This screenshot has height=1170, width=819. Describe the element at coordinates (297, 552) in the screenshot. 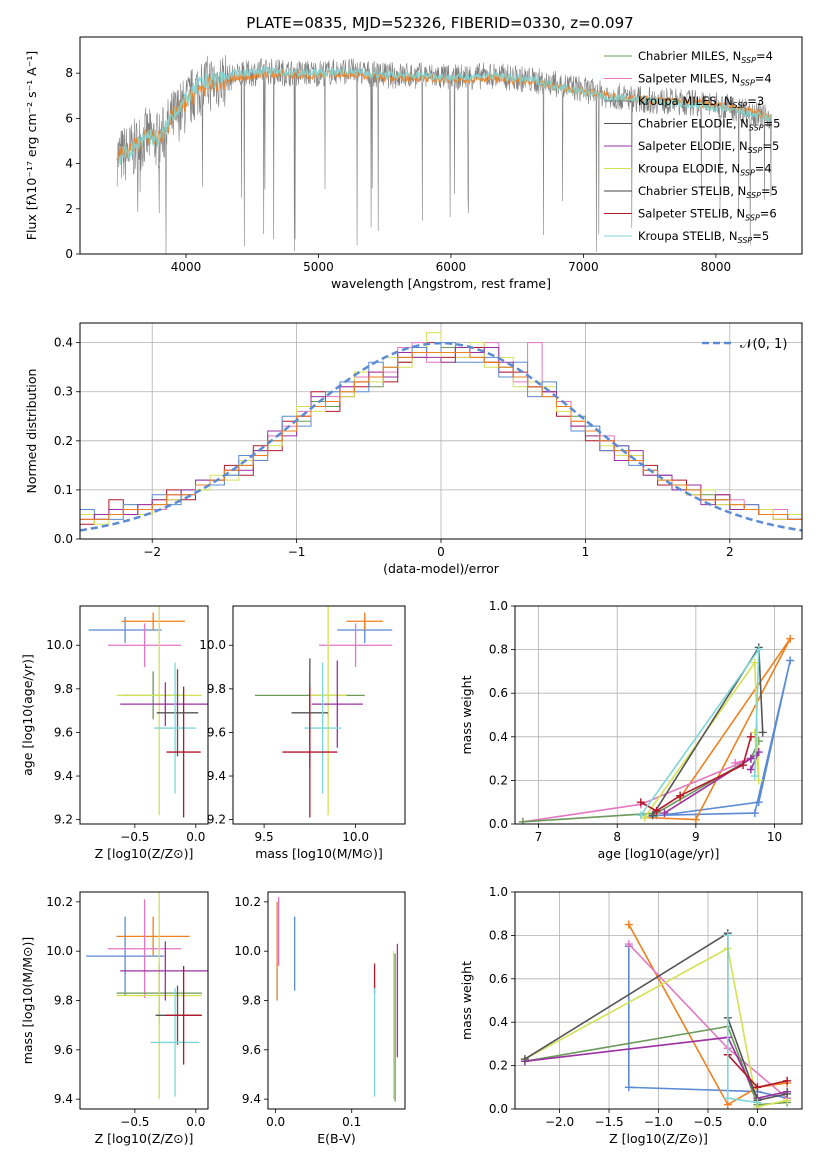

I see `x-tick-label: −1` at that location.